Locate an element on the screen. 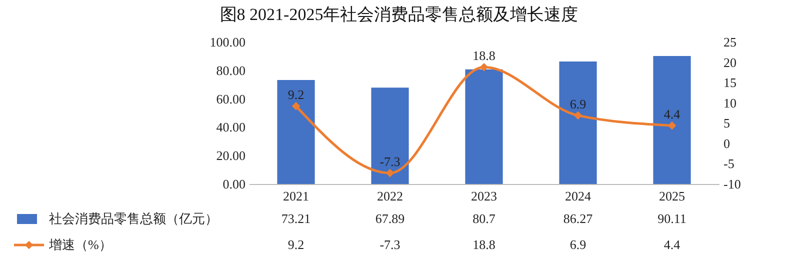 The width and height of the screenshot is (795, 278). data-label: 90.11 is located at coordinates (672, 218).